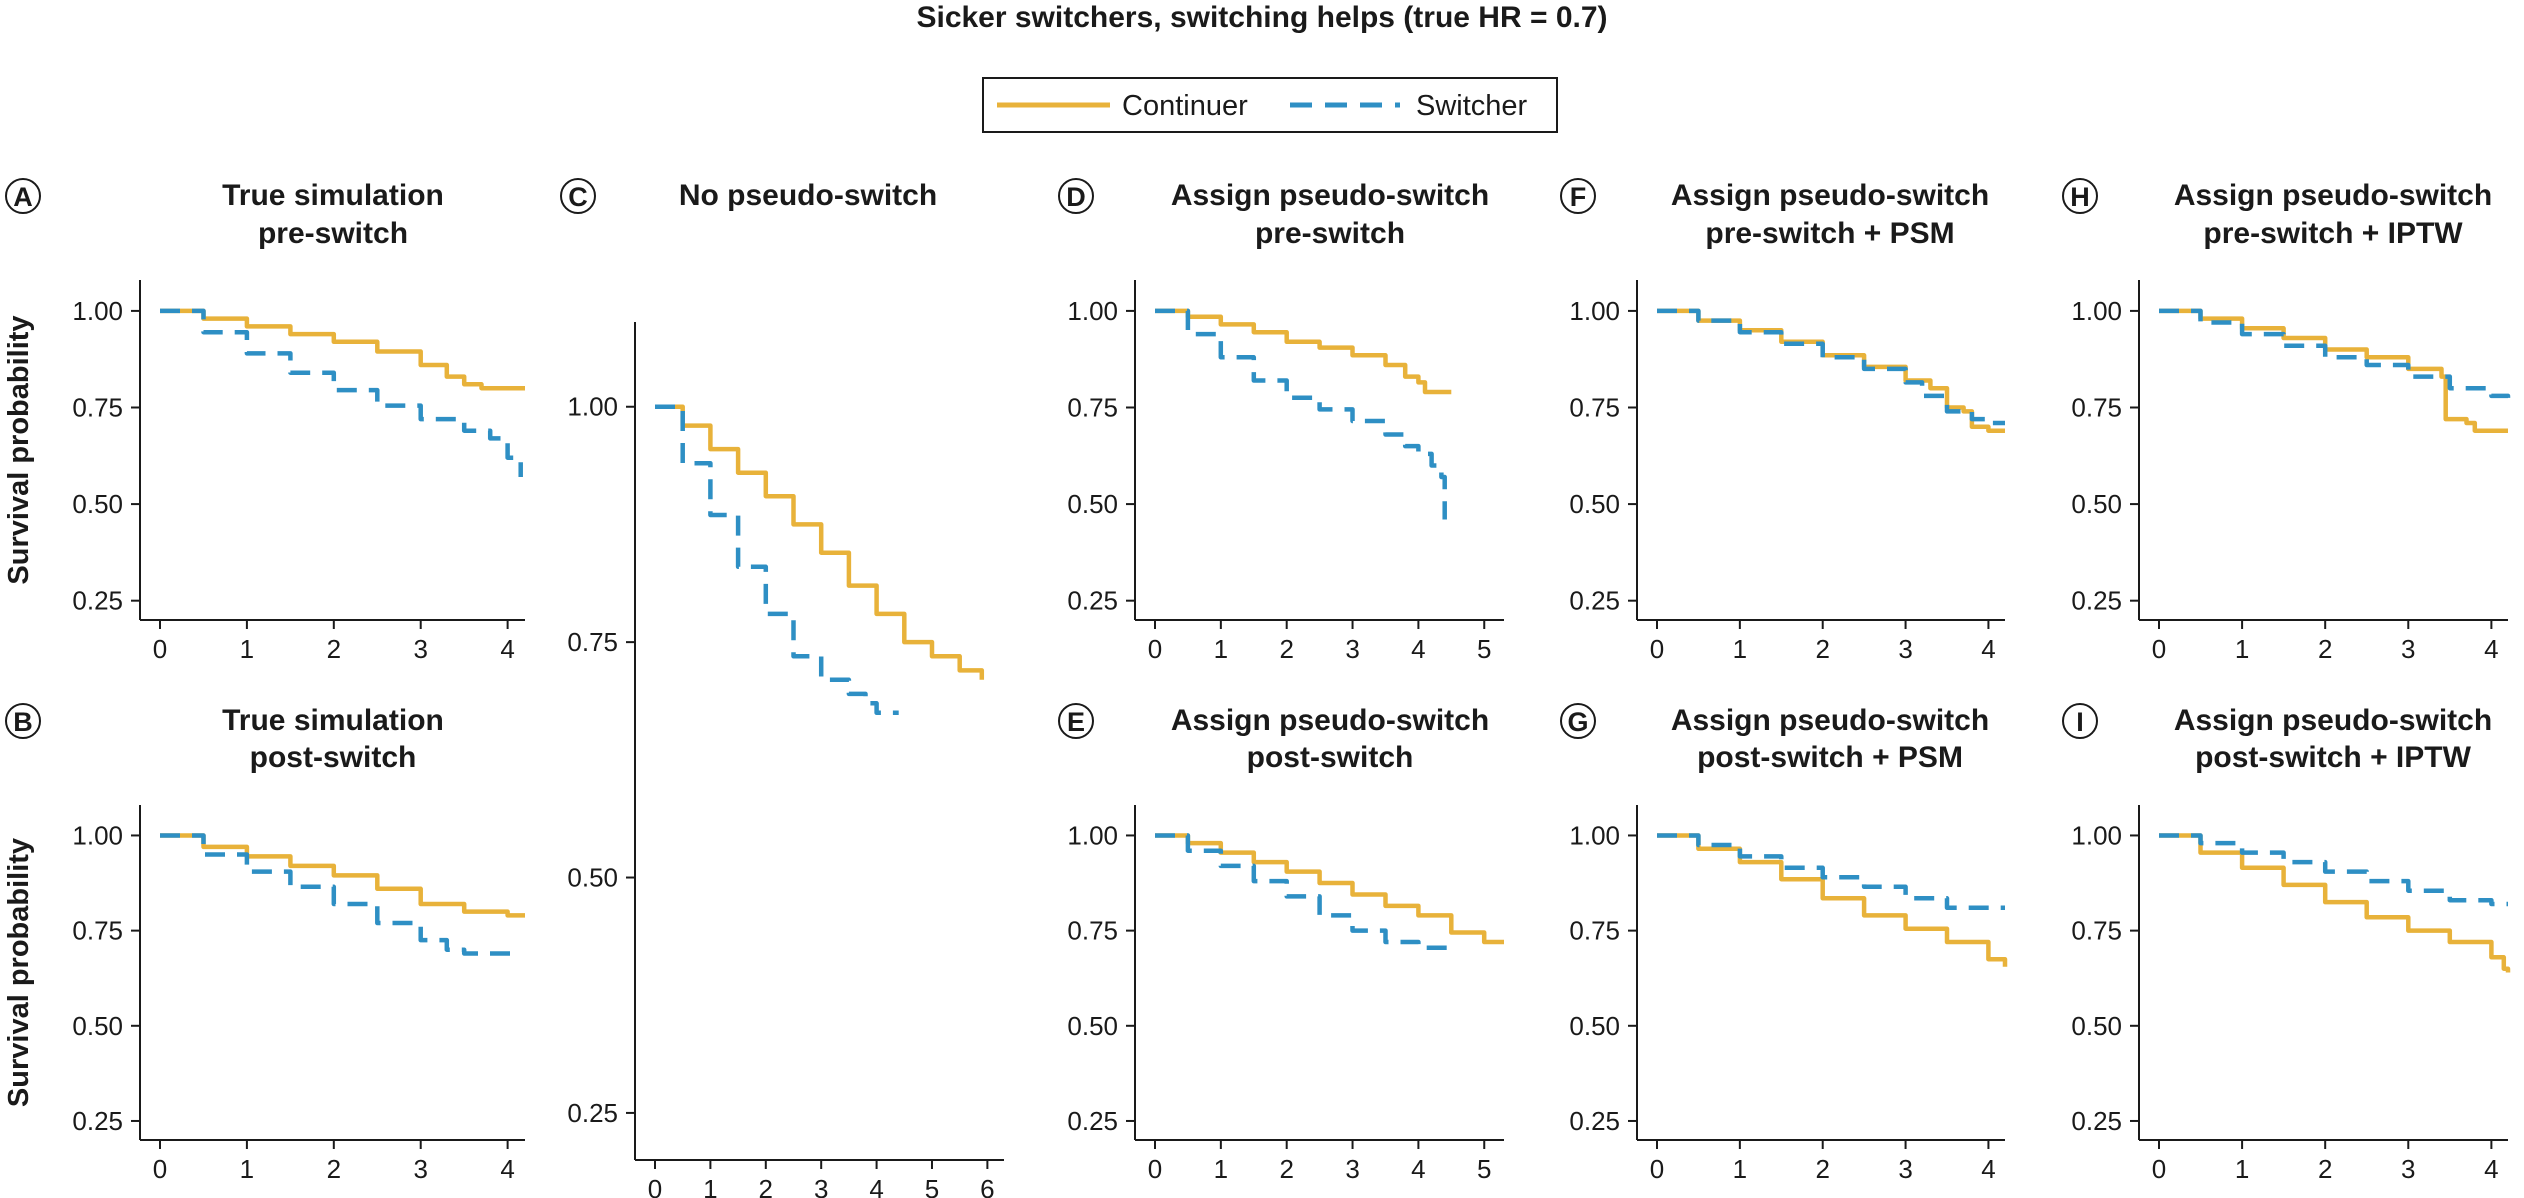 This screenshot has width=2524, height=1198. Describe the element at coordinates (1330, 233) in the screenshot. I see `panel-title: pre-switch` at that location.